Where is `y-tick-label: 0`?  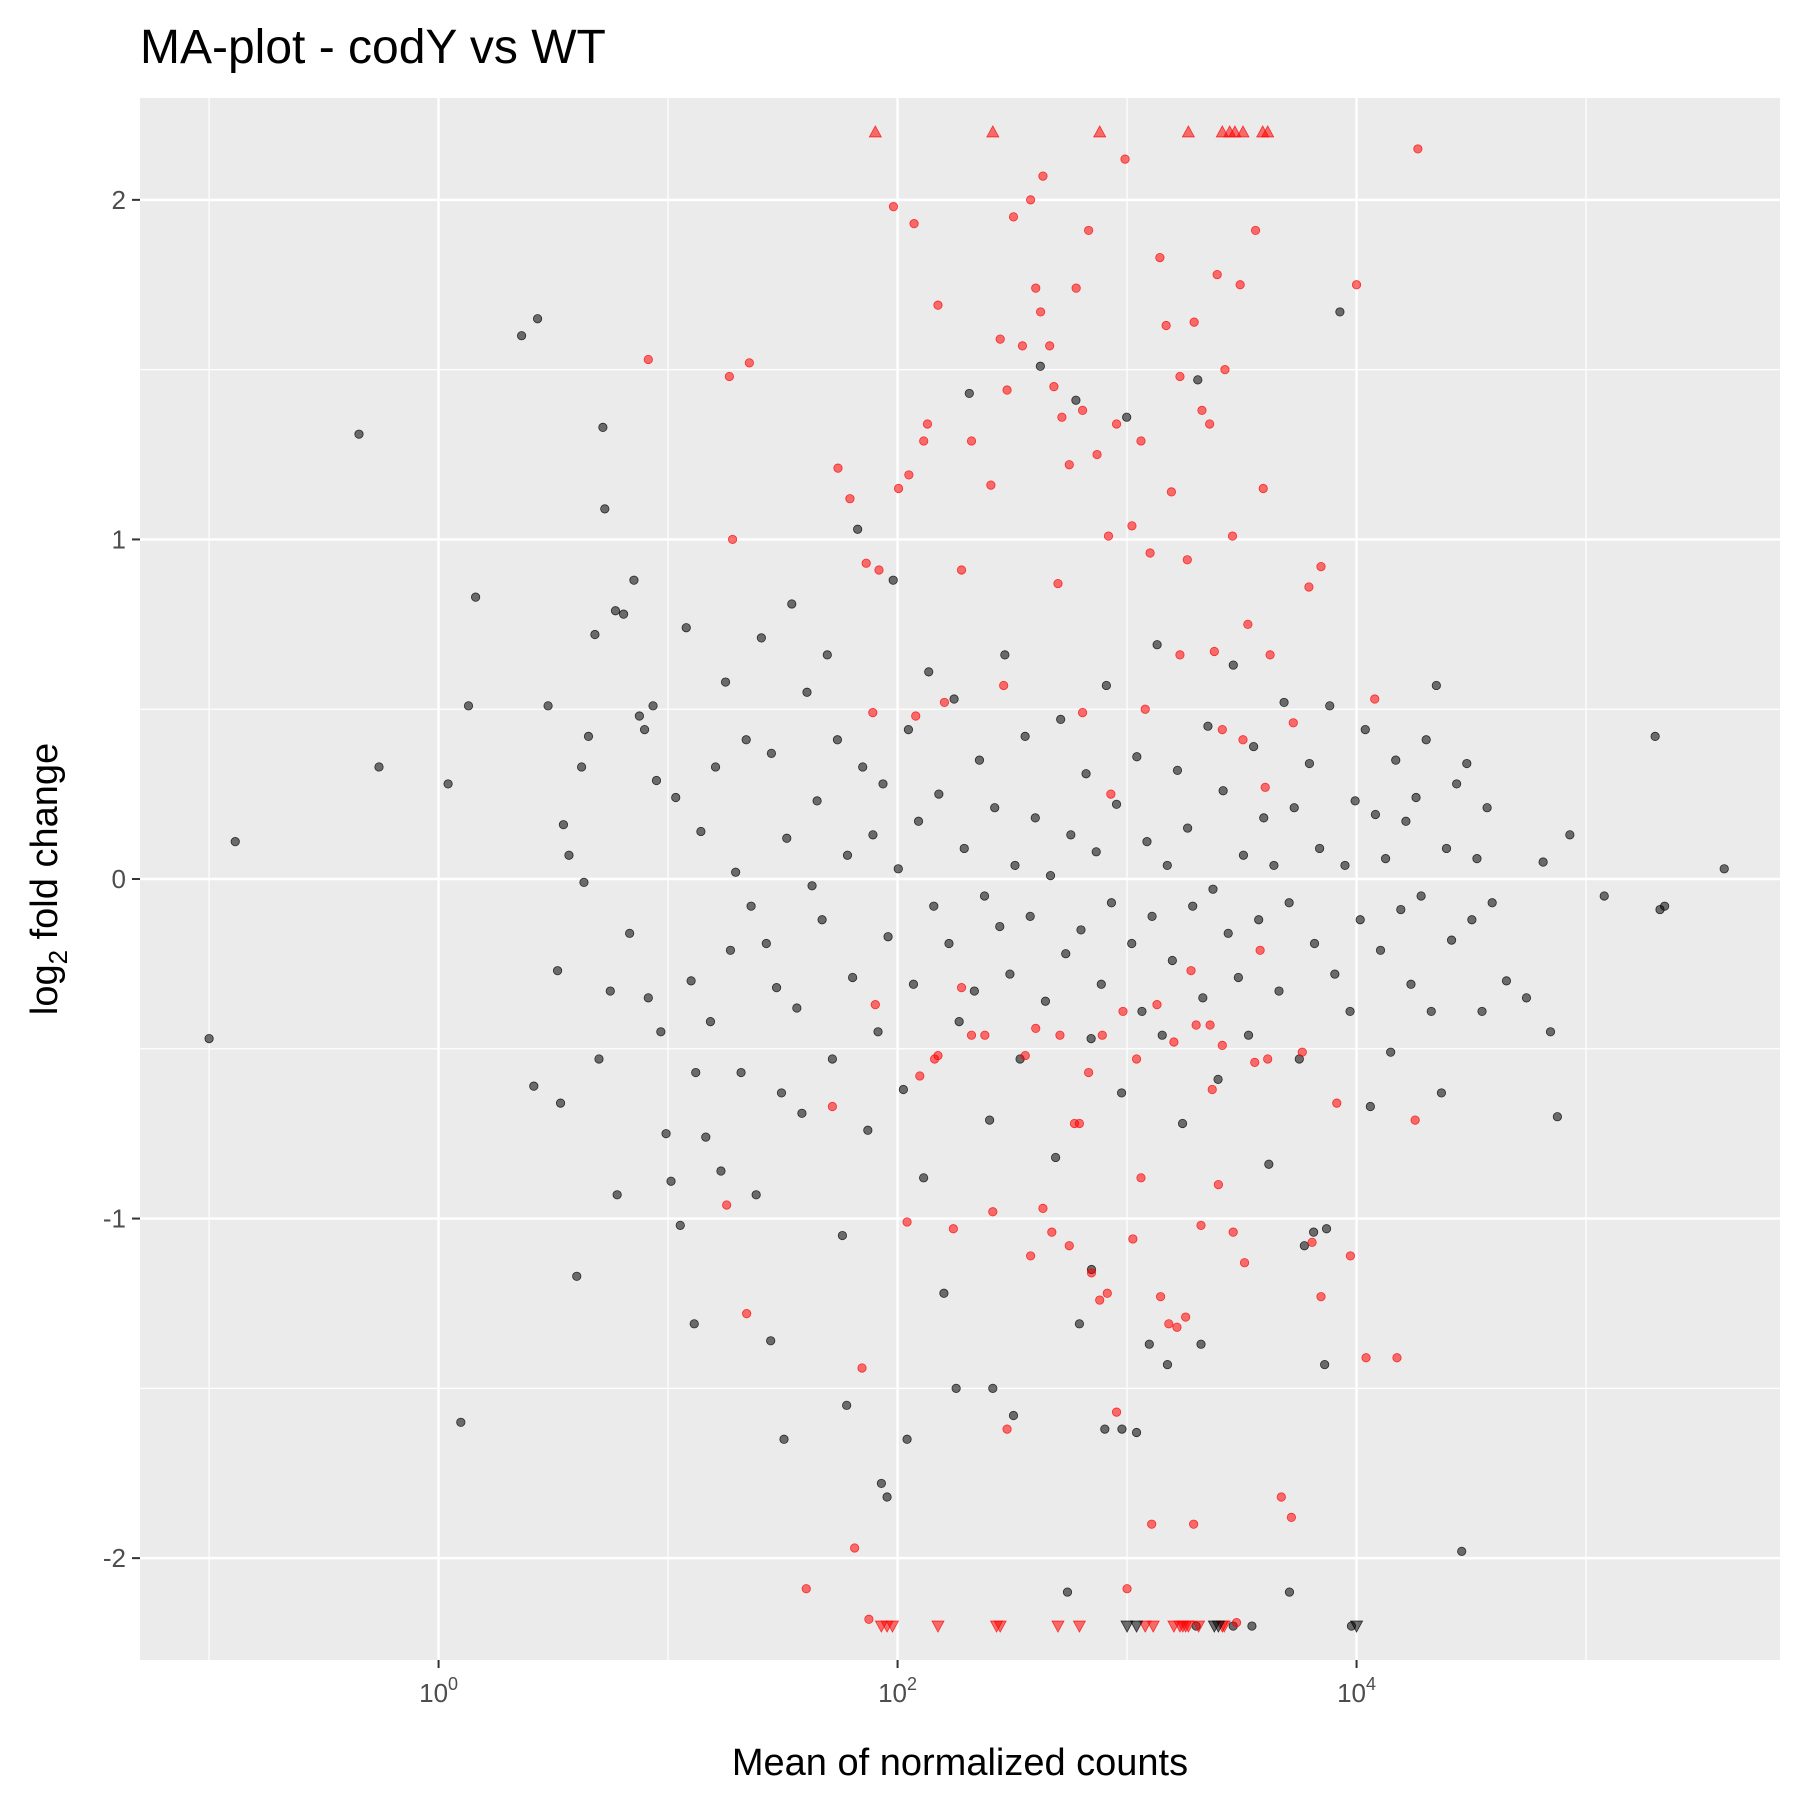
y-tick-label: 0 is located at coordinates (119, 879).